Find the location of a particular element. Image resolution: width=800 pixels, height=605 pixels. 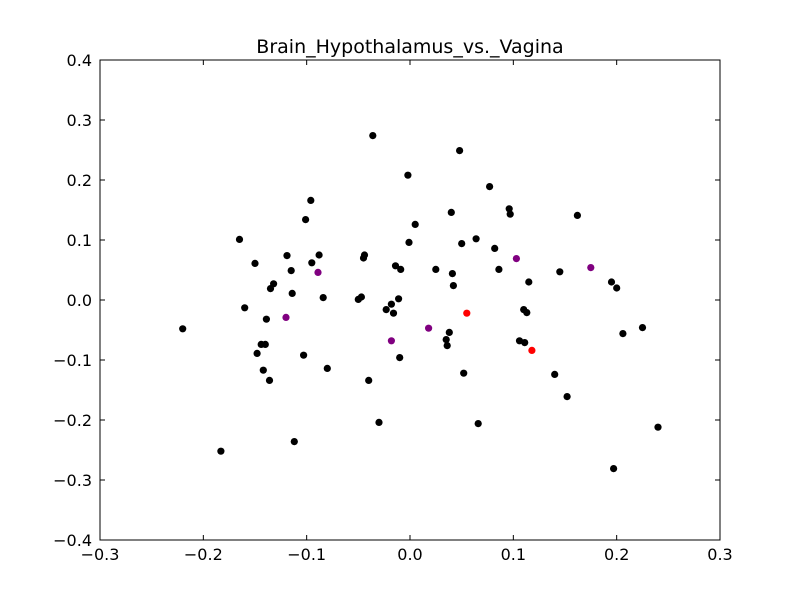

y-tick-label: −0.3 is located at coordinates (72, 480).